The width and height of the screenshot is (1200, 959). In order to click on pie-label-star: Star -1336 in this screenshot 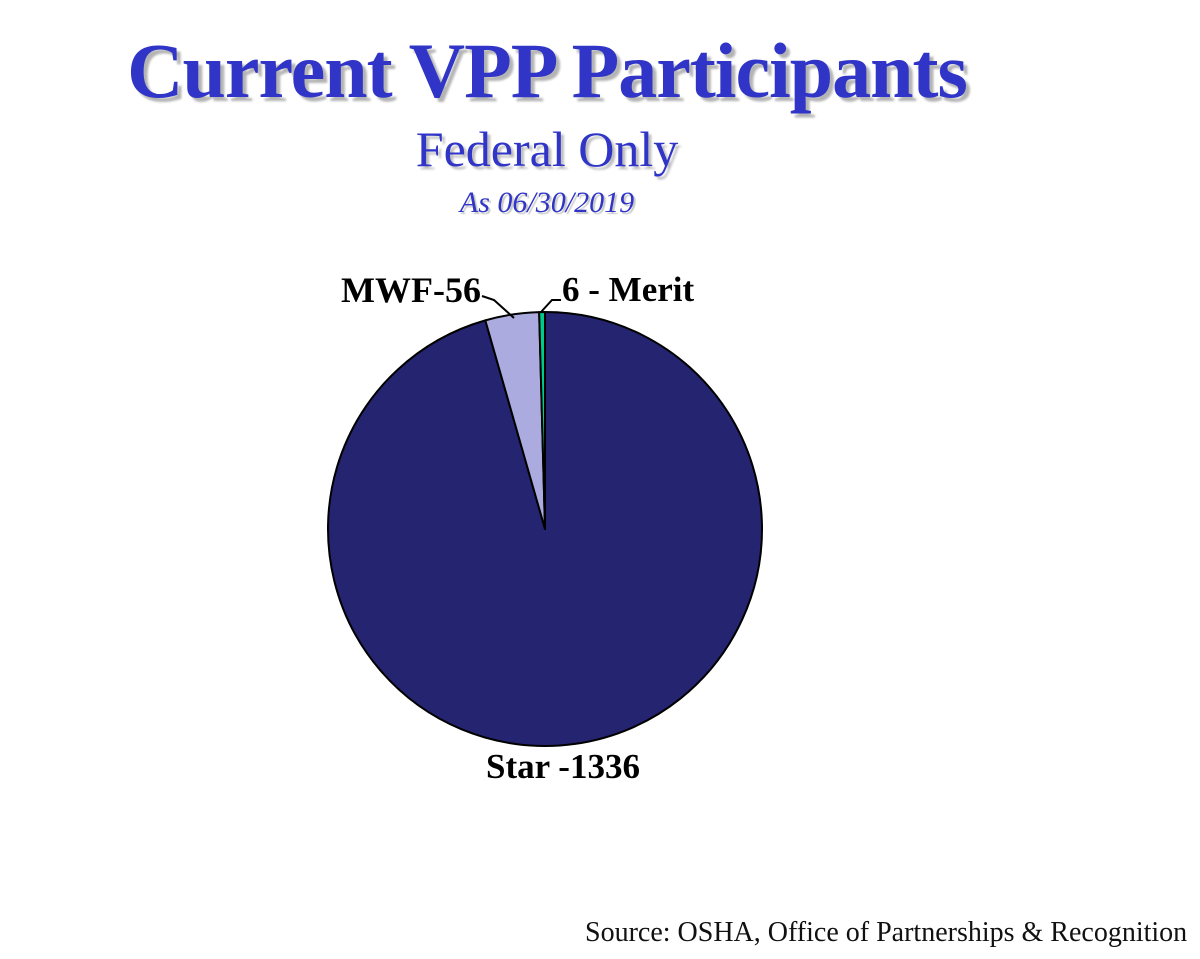, I will do `click(563, 766)`.